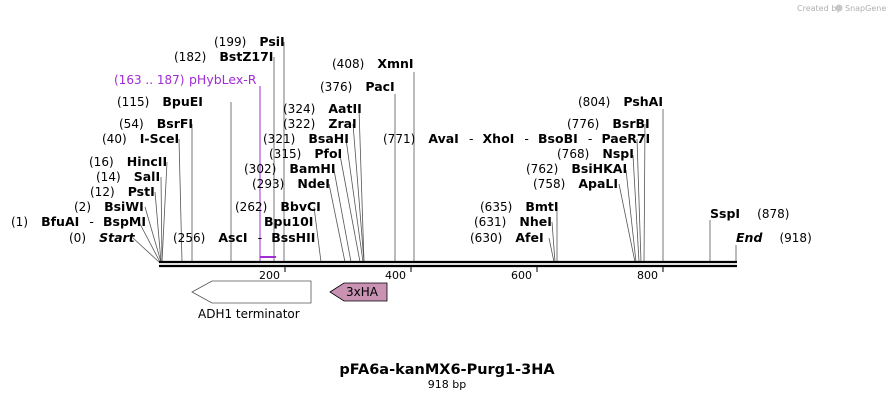  What do you see at coordinates (647, 275) in the screenshot?
I see `tick-label-800: 800` at bounding box center [647, 275].